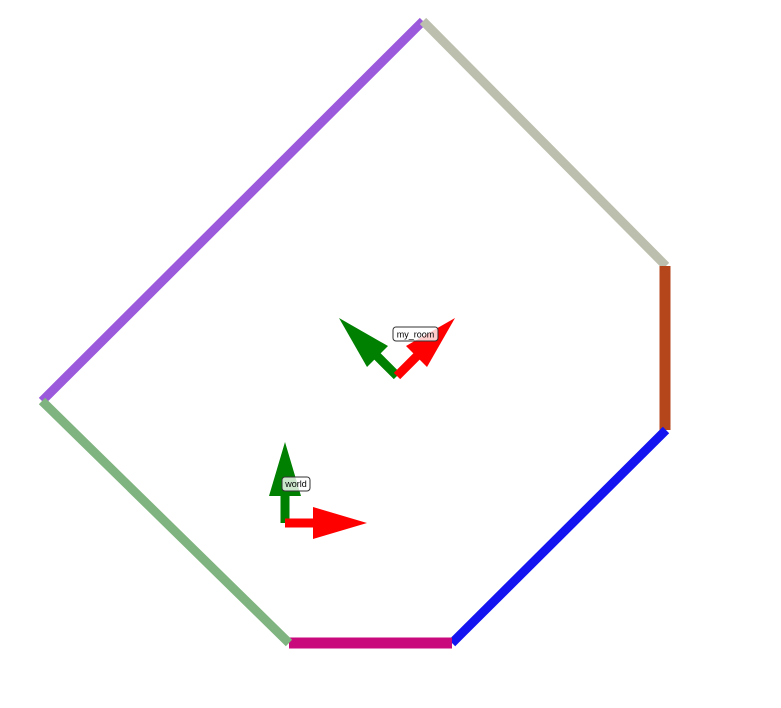 The height and width of the screenshot is (708, 781). I want to click on my-room-y-axis-arrow, so click(368, 347).